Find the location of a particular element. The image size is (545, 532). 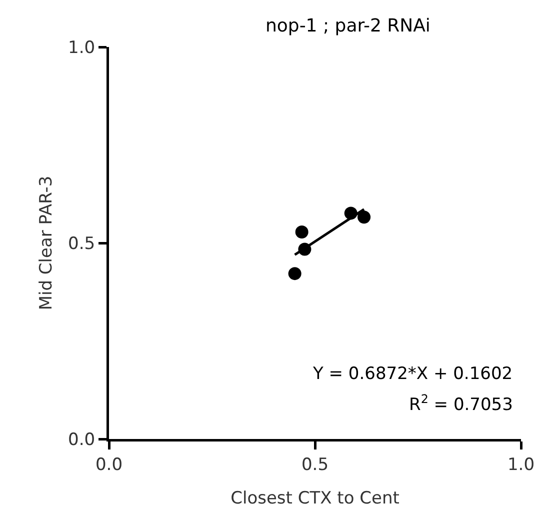

x-tick-label: 0.5 is located at coordinates (315, 464).